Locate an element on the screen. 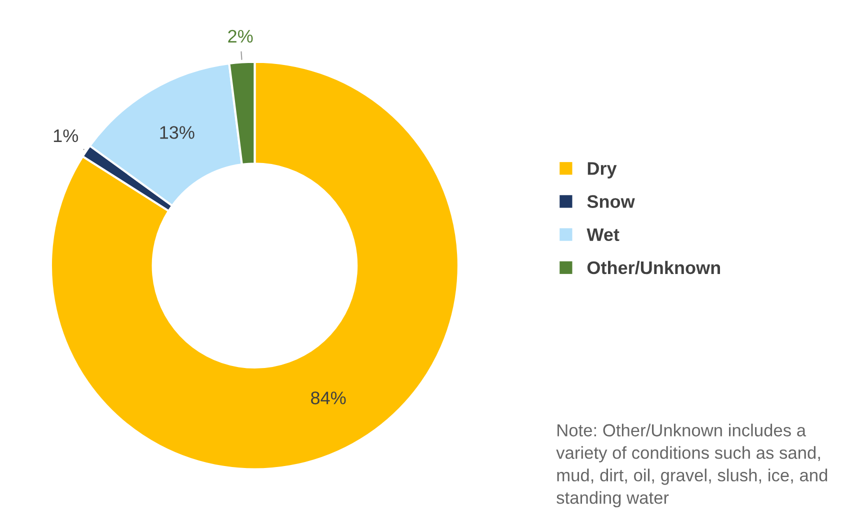 The width and height of the screenshot is (849, 523). legend-label: Snow is located at coordinates (611, 201).